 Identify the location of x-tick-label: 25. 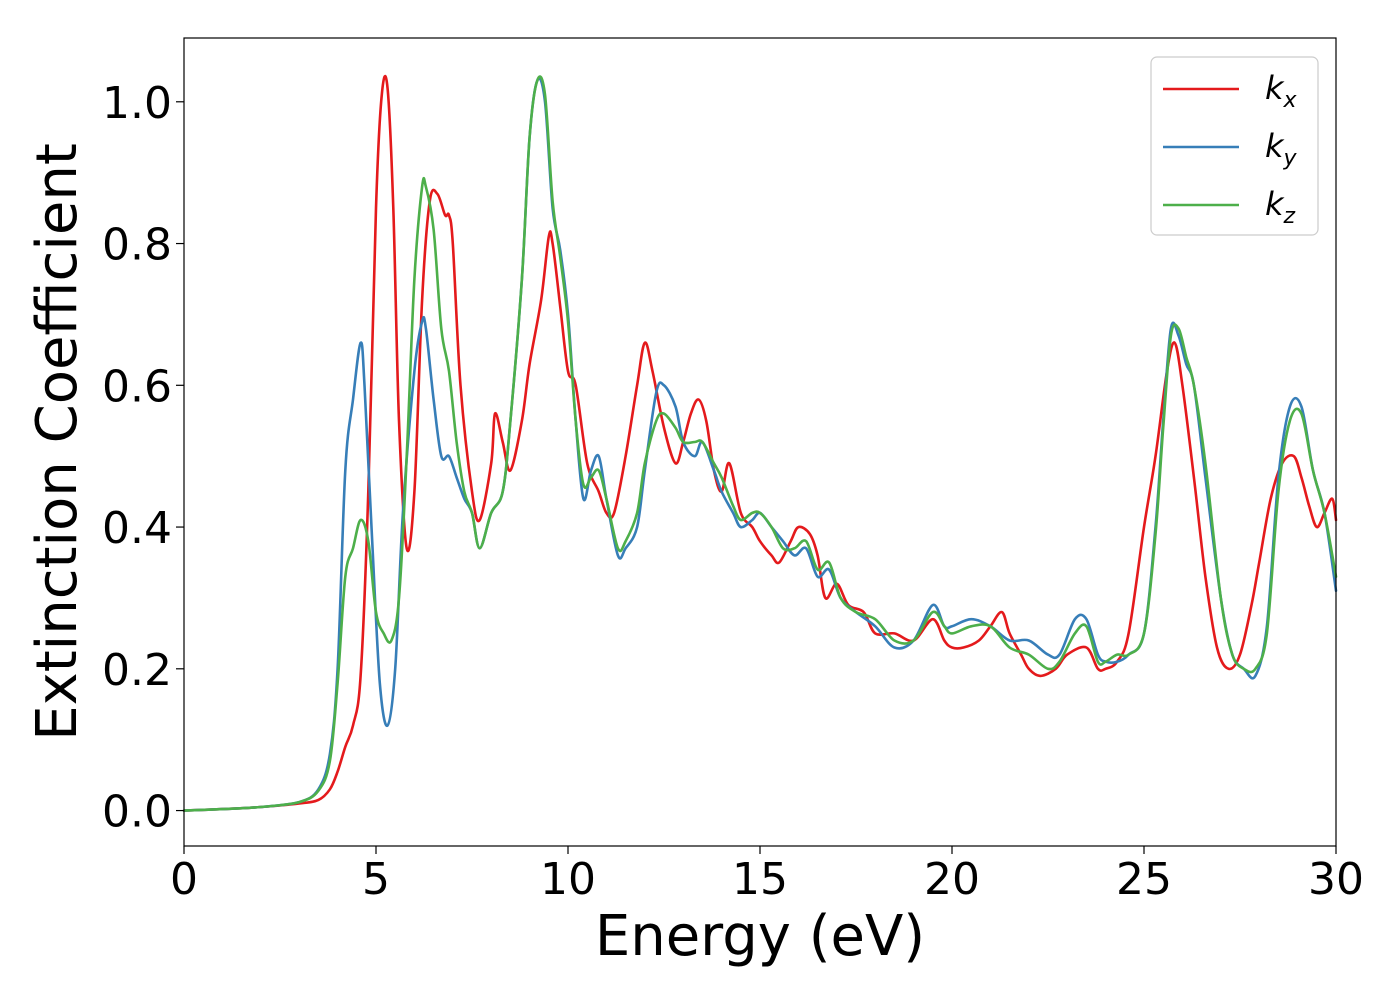
(1144, 879).